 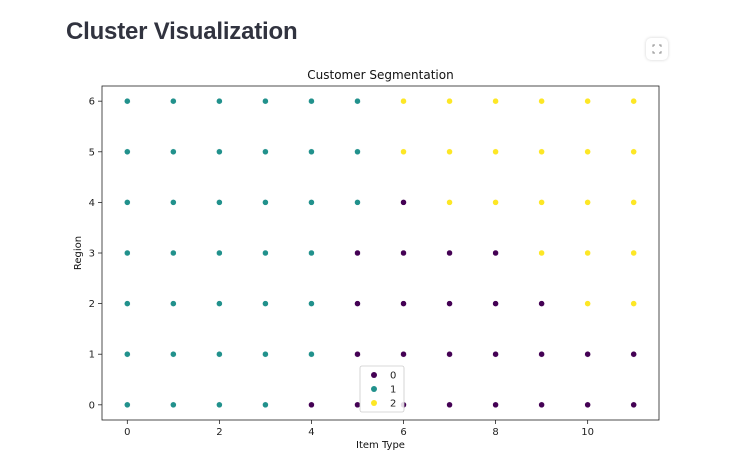 I want to click on fullscreen-icon, so click(x=657, y=49).